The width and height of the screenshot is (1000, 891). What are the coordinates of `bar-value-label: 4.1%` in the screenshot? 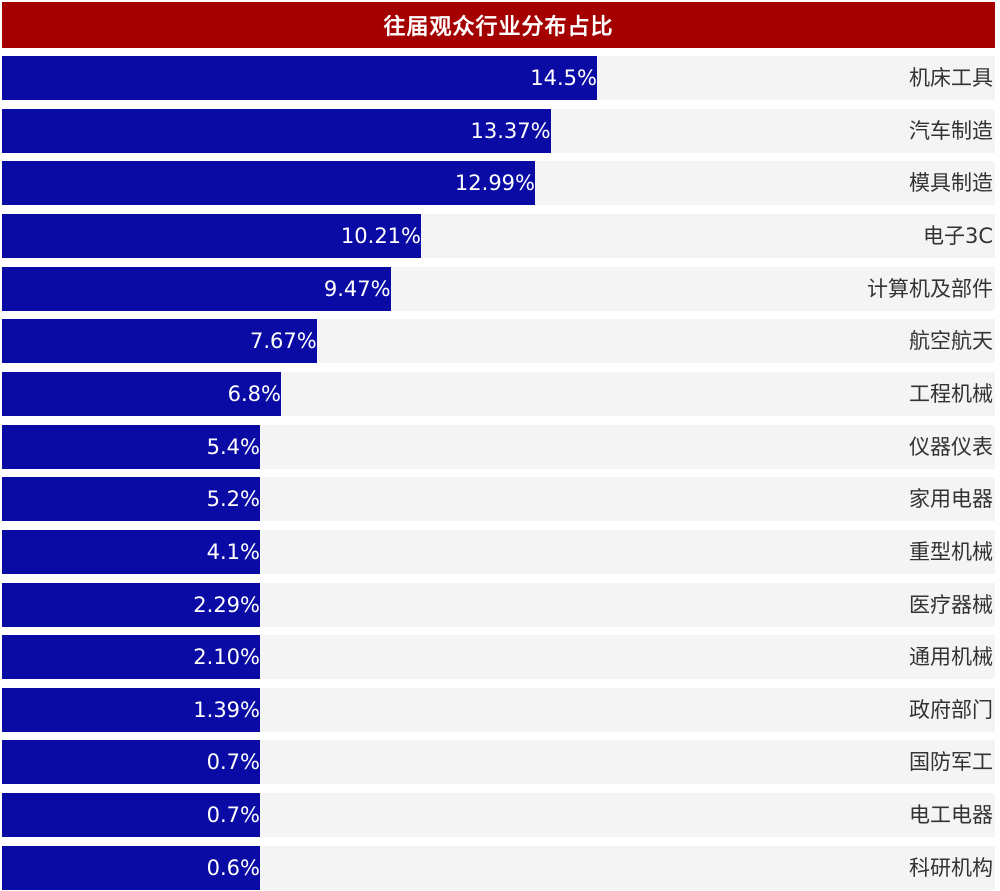 It's located at (233, 551).